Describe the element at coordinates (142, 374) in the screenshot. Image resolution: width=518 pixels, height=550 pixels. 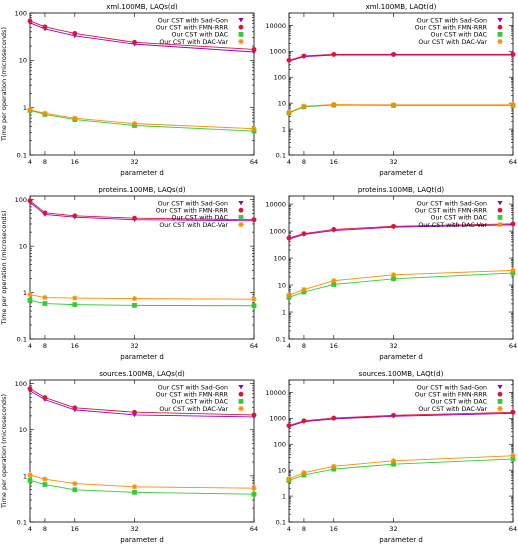
I see `chart-title: sources.100MB, LAQs(d)` at that location.